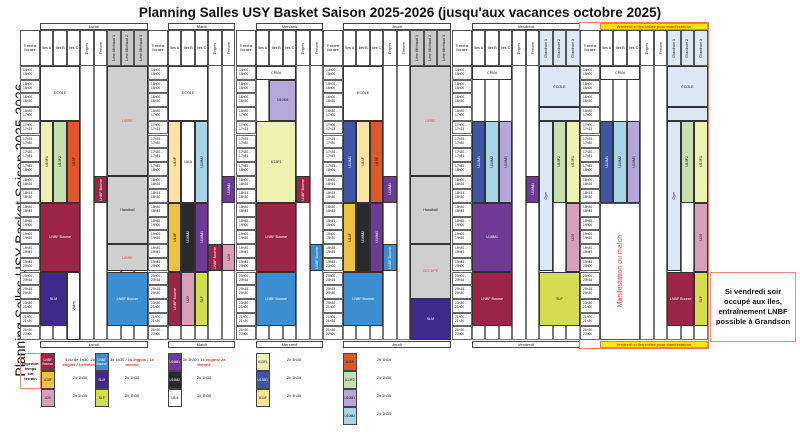  Describe the element at coordinates (188, 161) in the screenshot. I see `schedule-block: U8-9` at that location.